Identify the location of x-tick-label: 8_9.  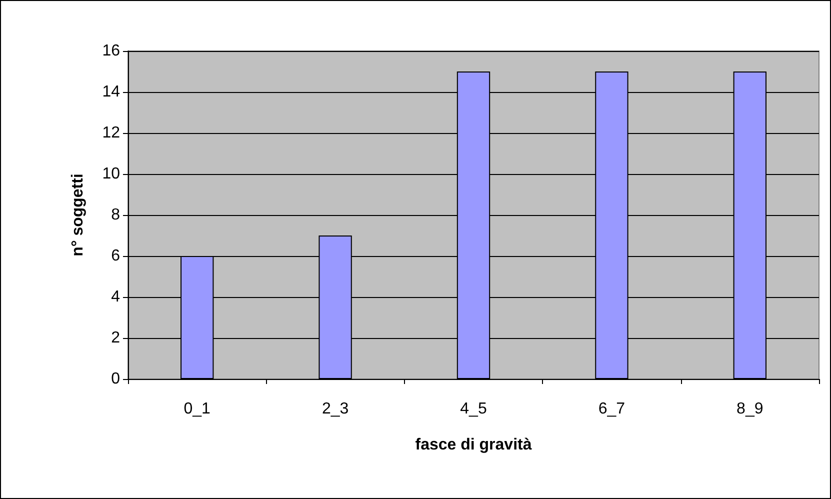
(750, 409).